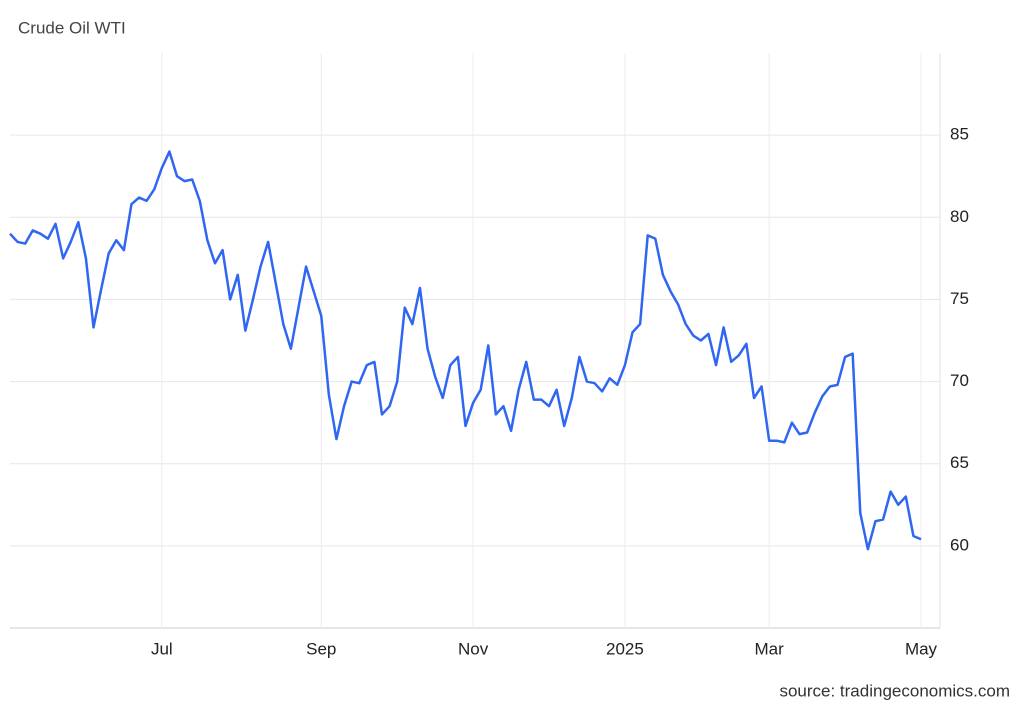 The width and height of the screenshot is (1024, 710). I want to click on x-tick-label: 2025, so click(625, 648).